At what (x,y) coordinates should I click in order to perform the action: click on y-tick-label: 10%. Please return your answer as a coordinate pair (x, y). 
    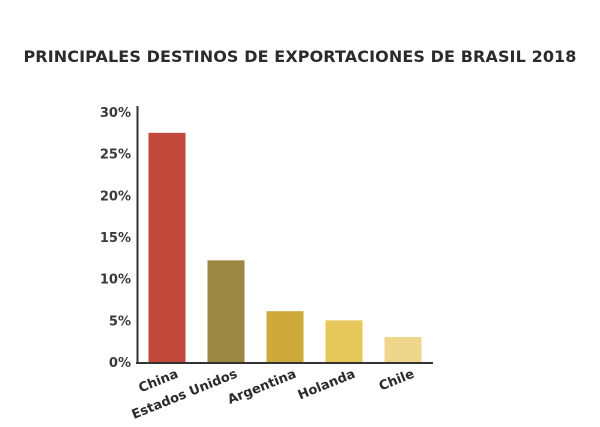
    Looking at the image, I should click on (115, 280).